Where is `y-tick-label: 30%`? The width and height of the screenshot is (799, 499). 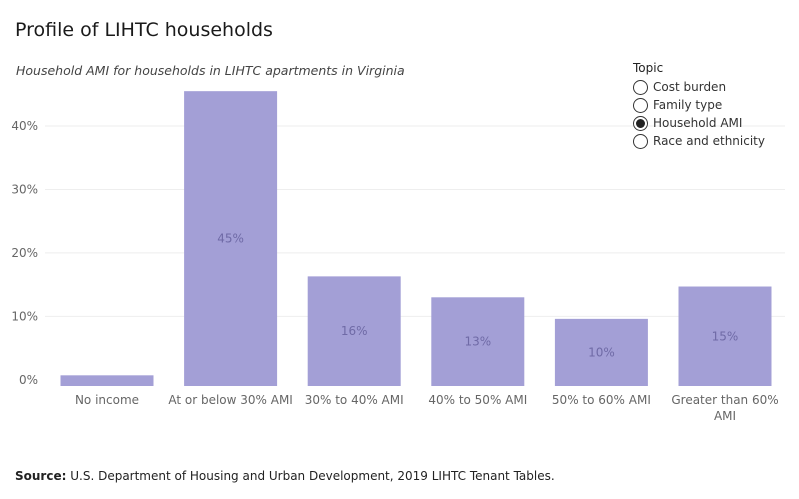
y-tick-label: 30% is located at coordinates (24, 189).